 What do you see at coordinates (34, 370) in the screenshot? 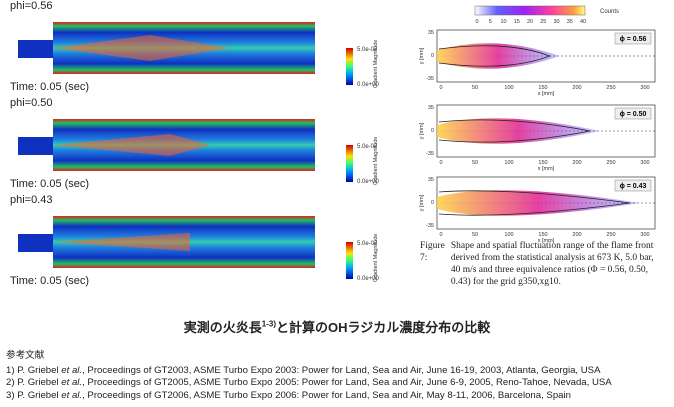
I see `reference-prefix: 1) P. Griebel` at bounding box center [34, 370].